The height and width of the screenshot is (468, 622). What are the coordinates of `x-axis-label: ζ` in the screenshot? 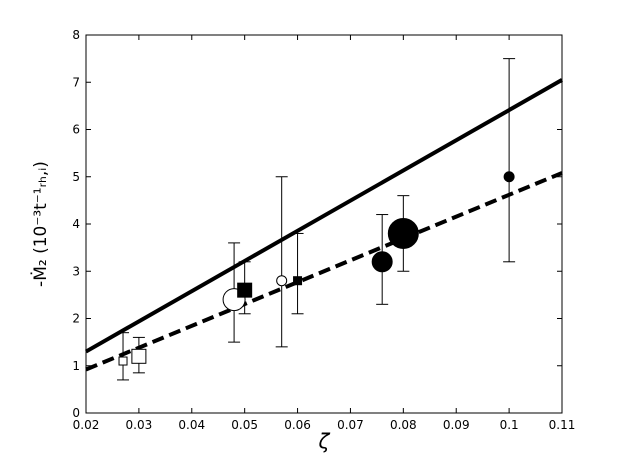 It's located at (324, 441).